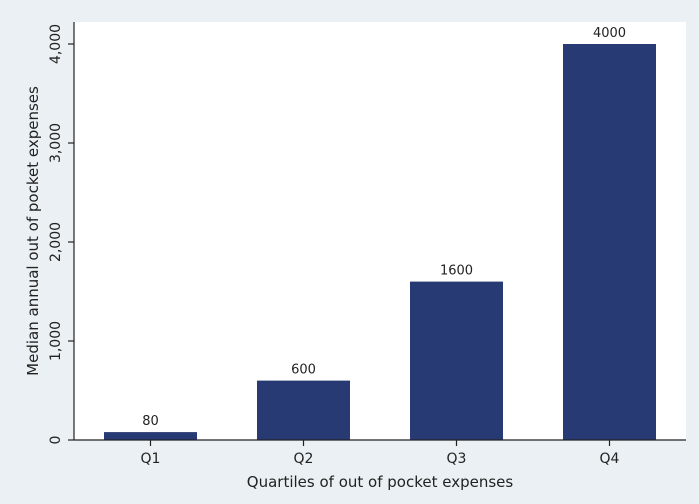 The width and height of the screenshot is (699, 504). I want to click on data-label-q1: 80, so click(150, 421).